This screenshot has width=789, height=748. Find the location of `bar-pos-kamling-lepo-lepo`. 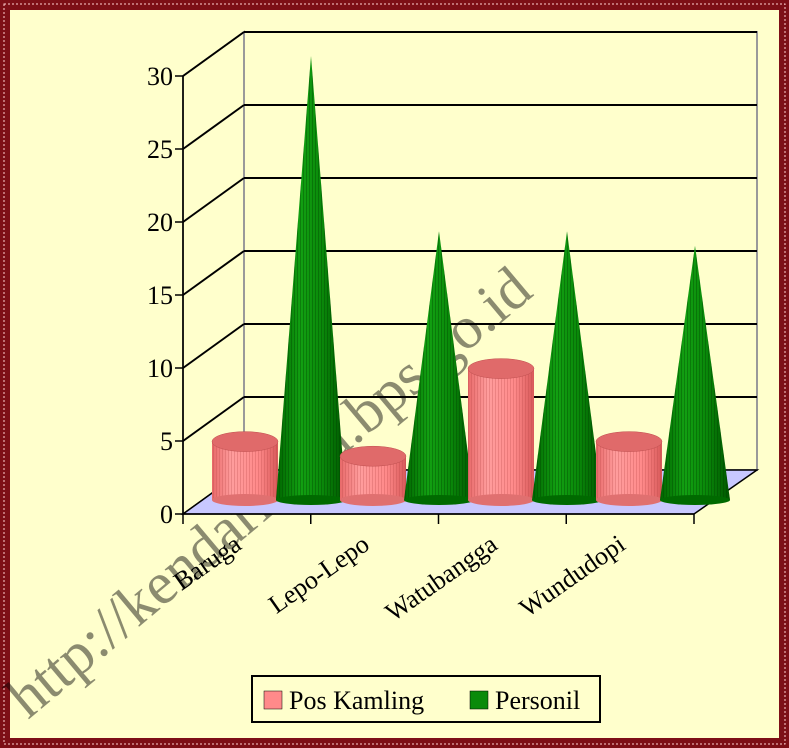

bar-pos-kamling-lepo-lepo is located at coordinates (373, 475).